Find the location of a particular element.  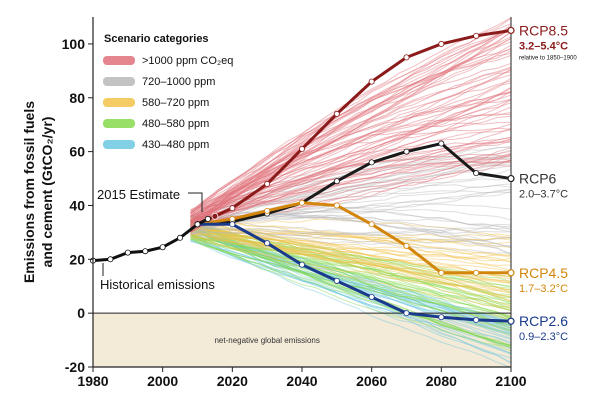

x-tick-label: 2020 is located at coordinates (232, 381).